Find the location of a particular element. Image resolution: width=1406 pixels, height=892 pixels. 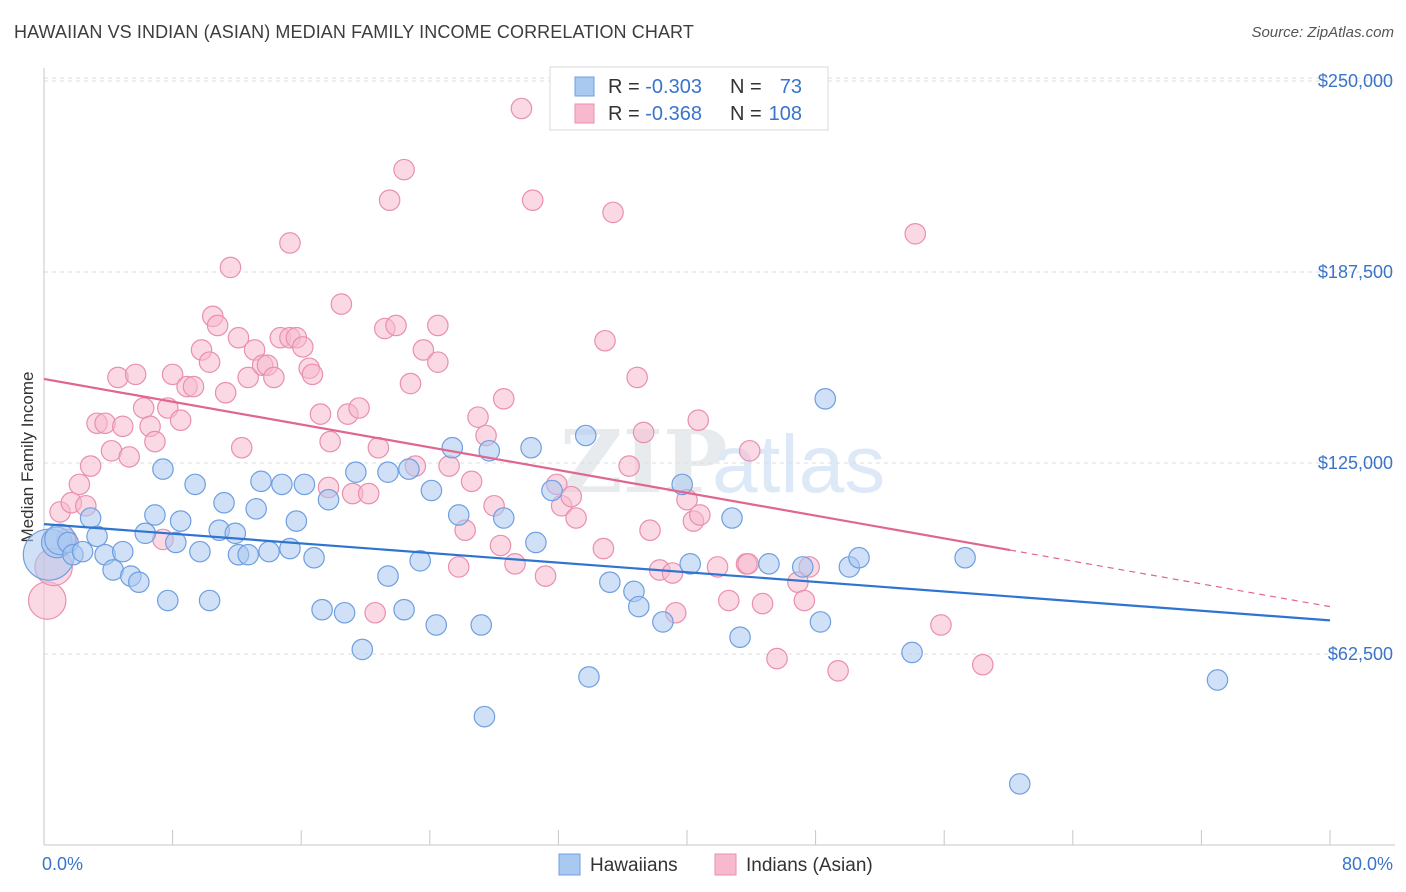

legend-n-value-1: 73 is located at coordinates (791, 87).